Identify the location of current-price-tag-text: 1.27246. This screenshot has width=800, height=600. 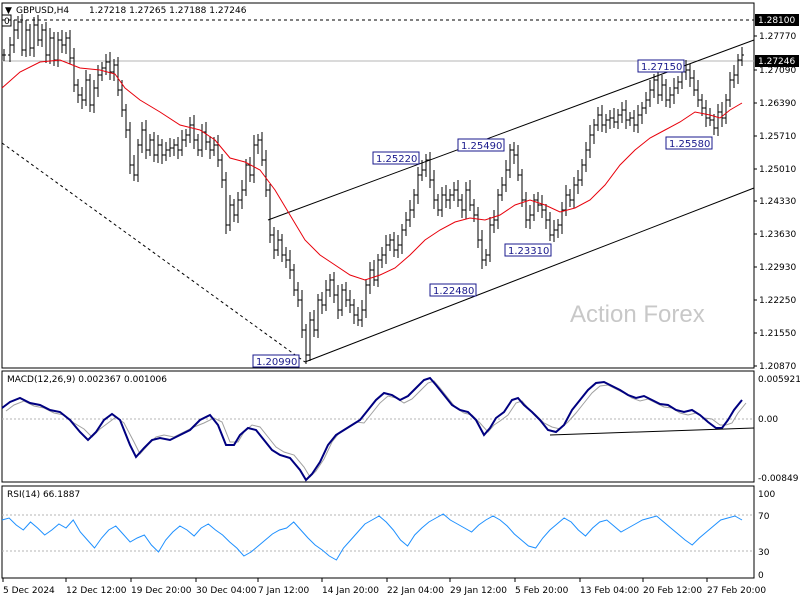
(776, 62).